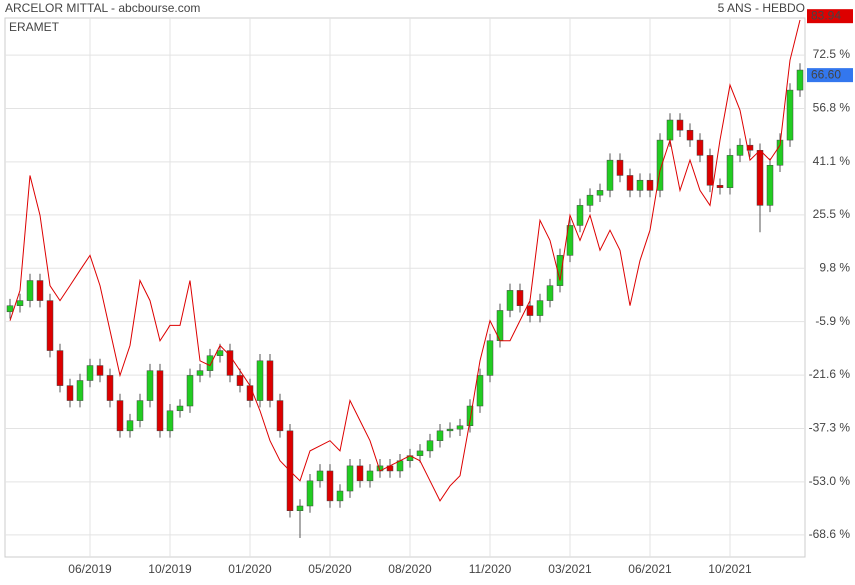  Describe the element at coordinates (832, 54) in the screenshot. I see `y-tick-label: 72.5 %` at that location.